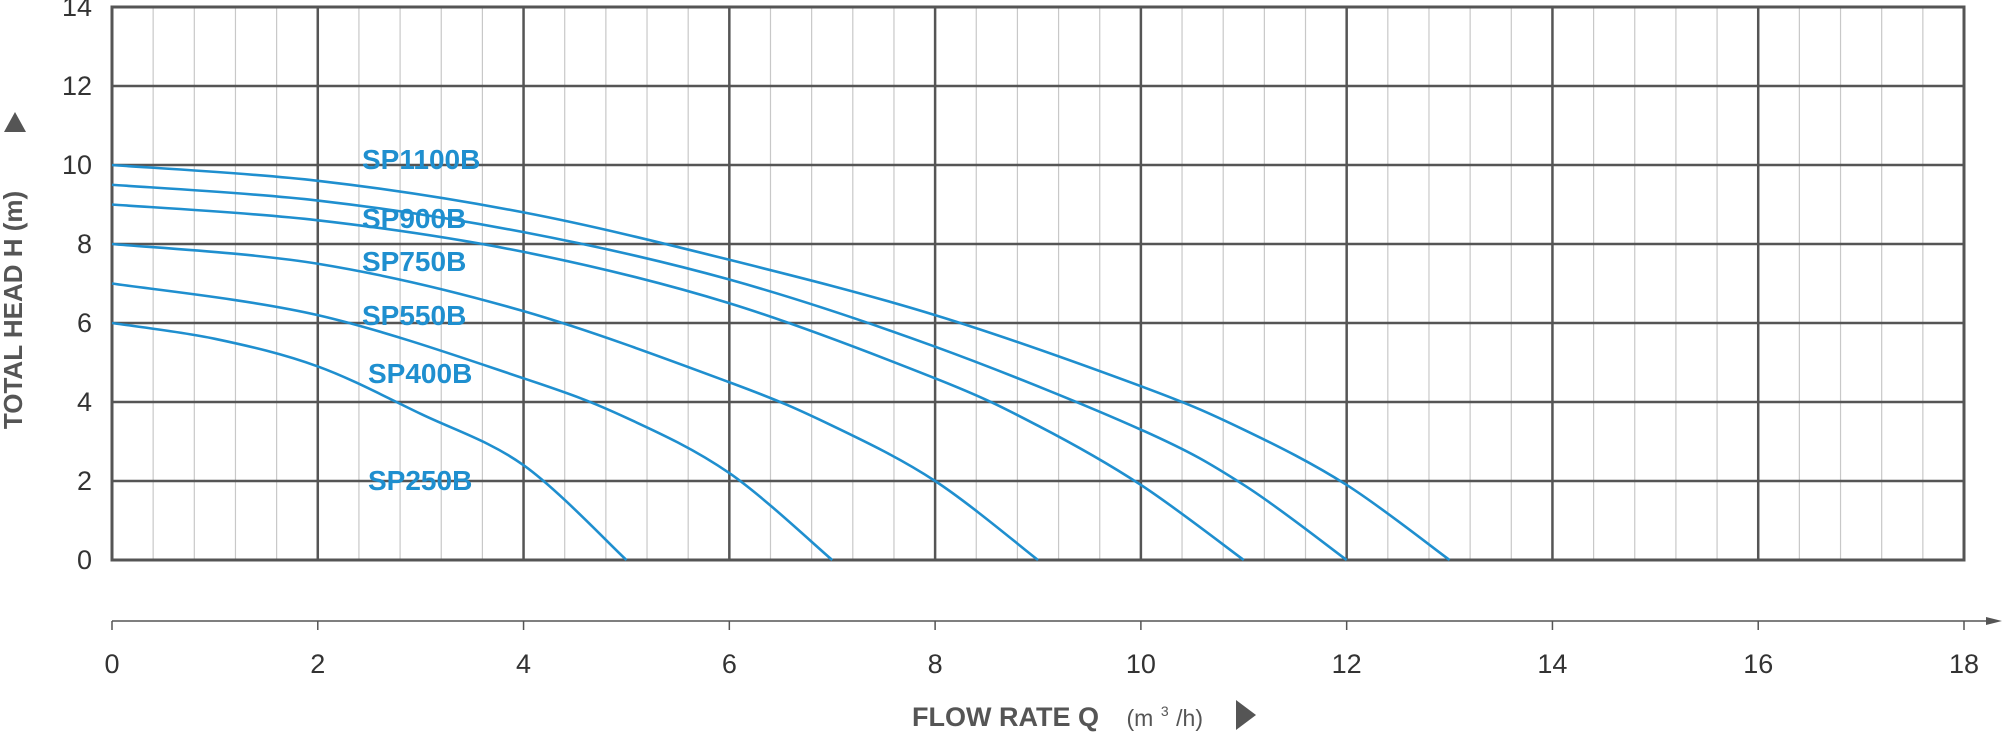 The width and height of the screenshot is (2007, 734). What do you see at coordinates (1053, 648) in the screenshot?
I see `x-axis: 0 2 4 6 8 10 12 14 16 18` at bounding box center [1053, 648].